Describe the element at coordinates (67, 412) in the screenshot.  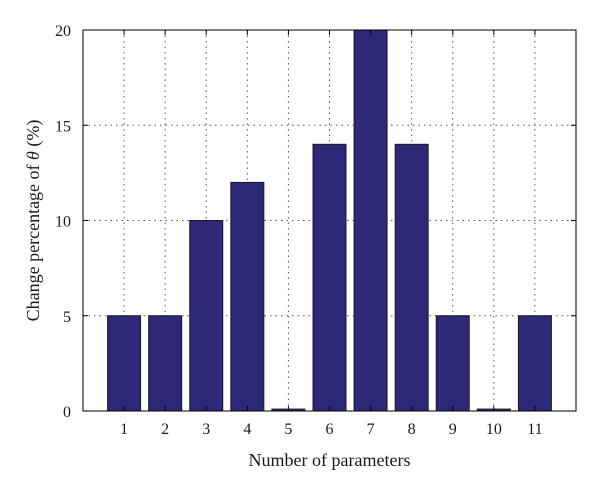
I see `y-tick-label: 0` at that location.